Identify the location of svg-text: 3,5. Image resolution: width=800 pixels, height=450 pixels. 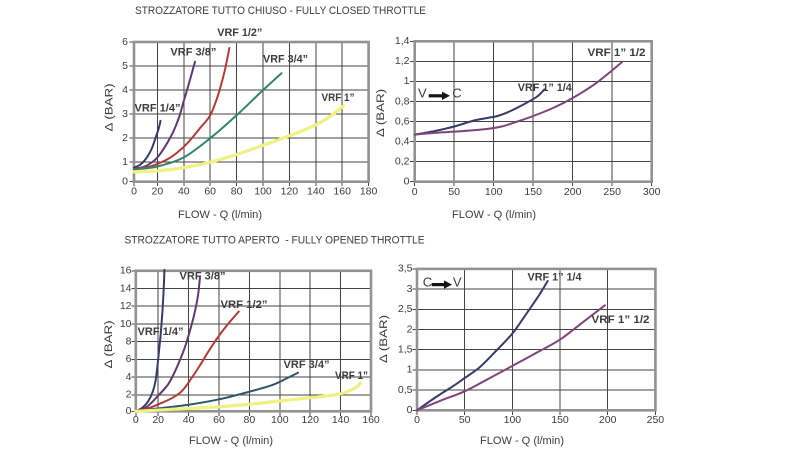
(405, 269).